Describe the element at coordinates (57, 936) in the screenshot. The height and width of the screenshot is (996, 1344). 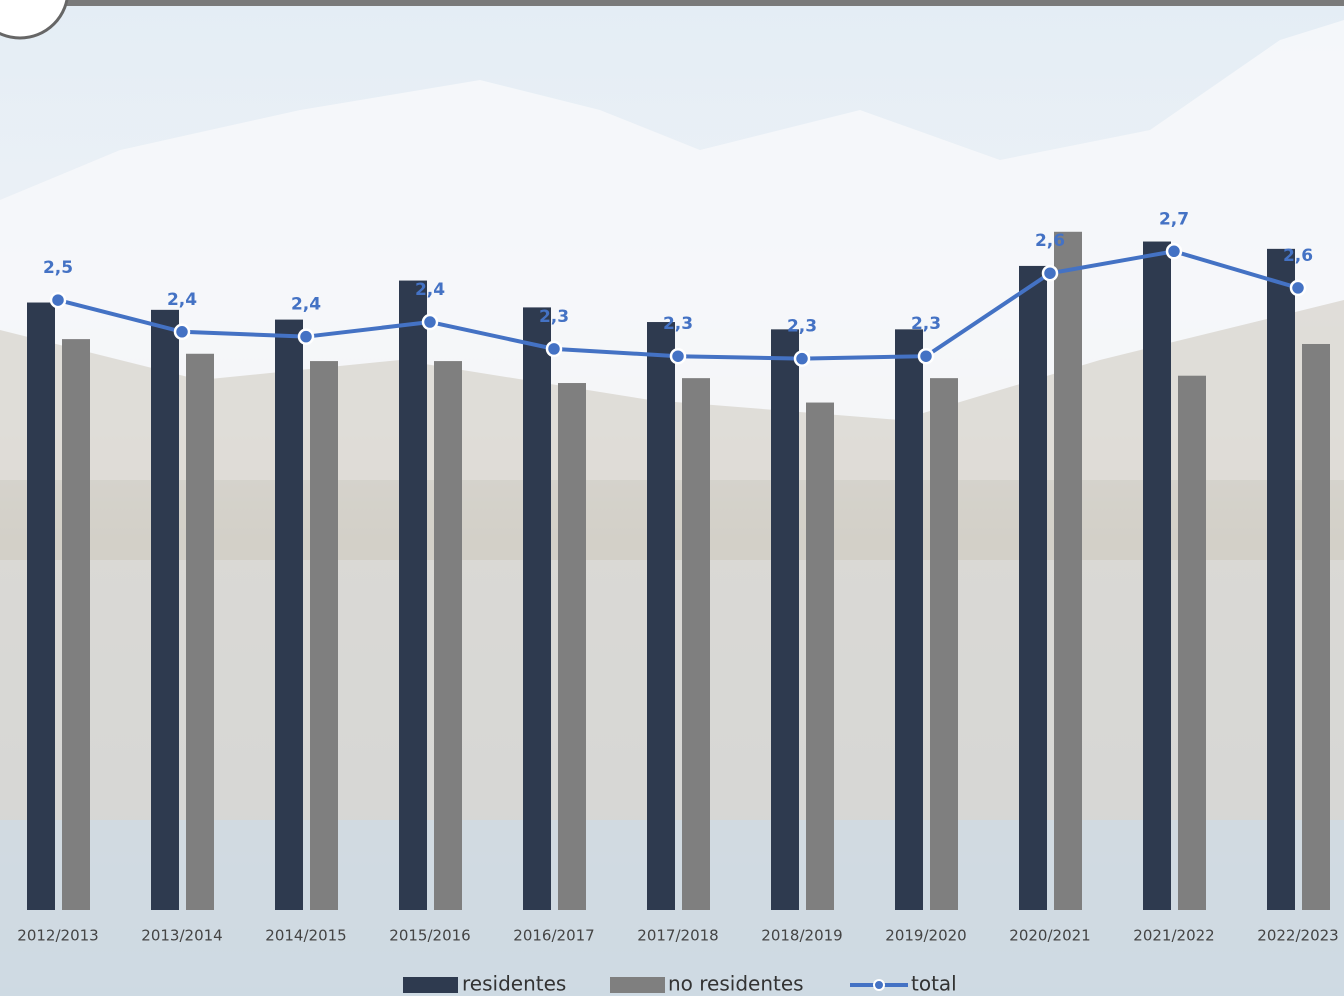
I see `x-tick-label: 2012/2013` at that location.